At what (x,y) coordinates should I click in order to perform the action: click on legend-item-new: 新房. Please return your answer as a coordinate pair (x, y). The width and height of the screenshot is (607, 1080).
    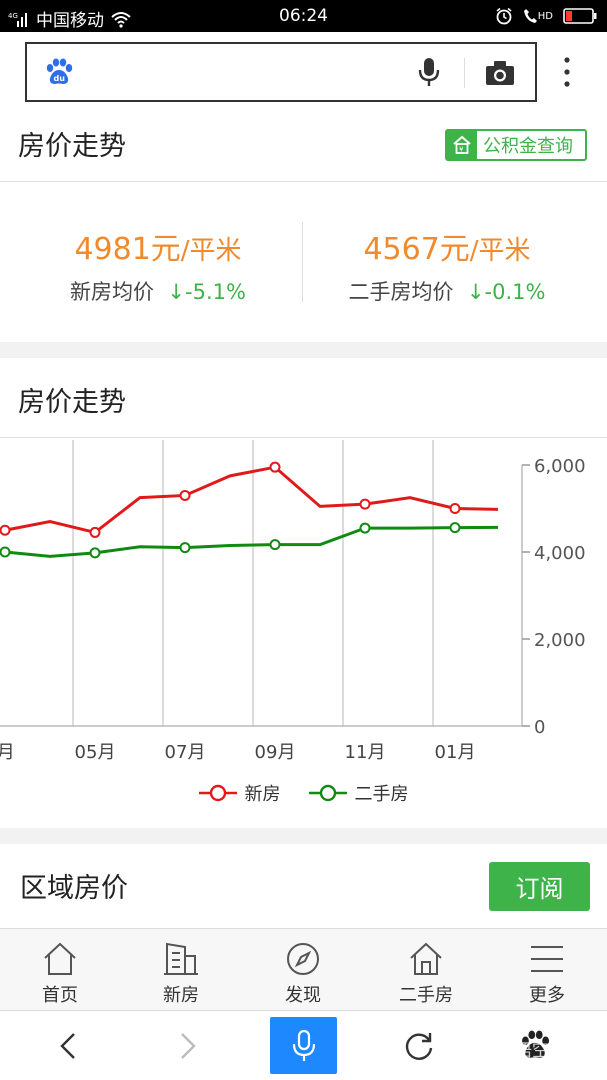
    Looking at the image, I should click on (239, 793).